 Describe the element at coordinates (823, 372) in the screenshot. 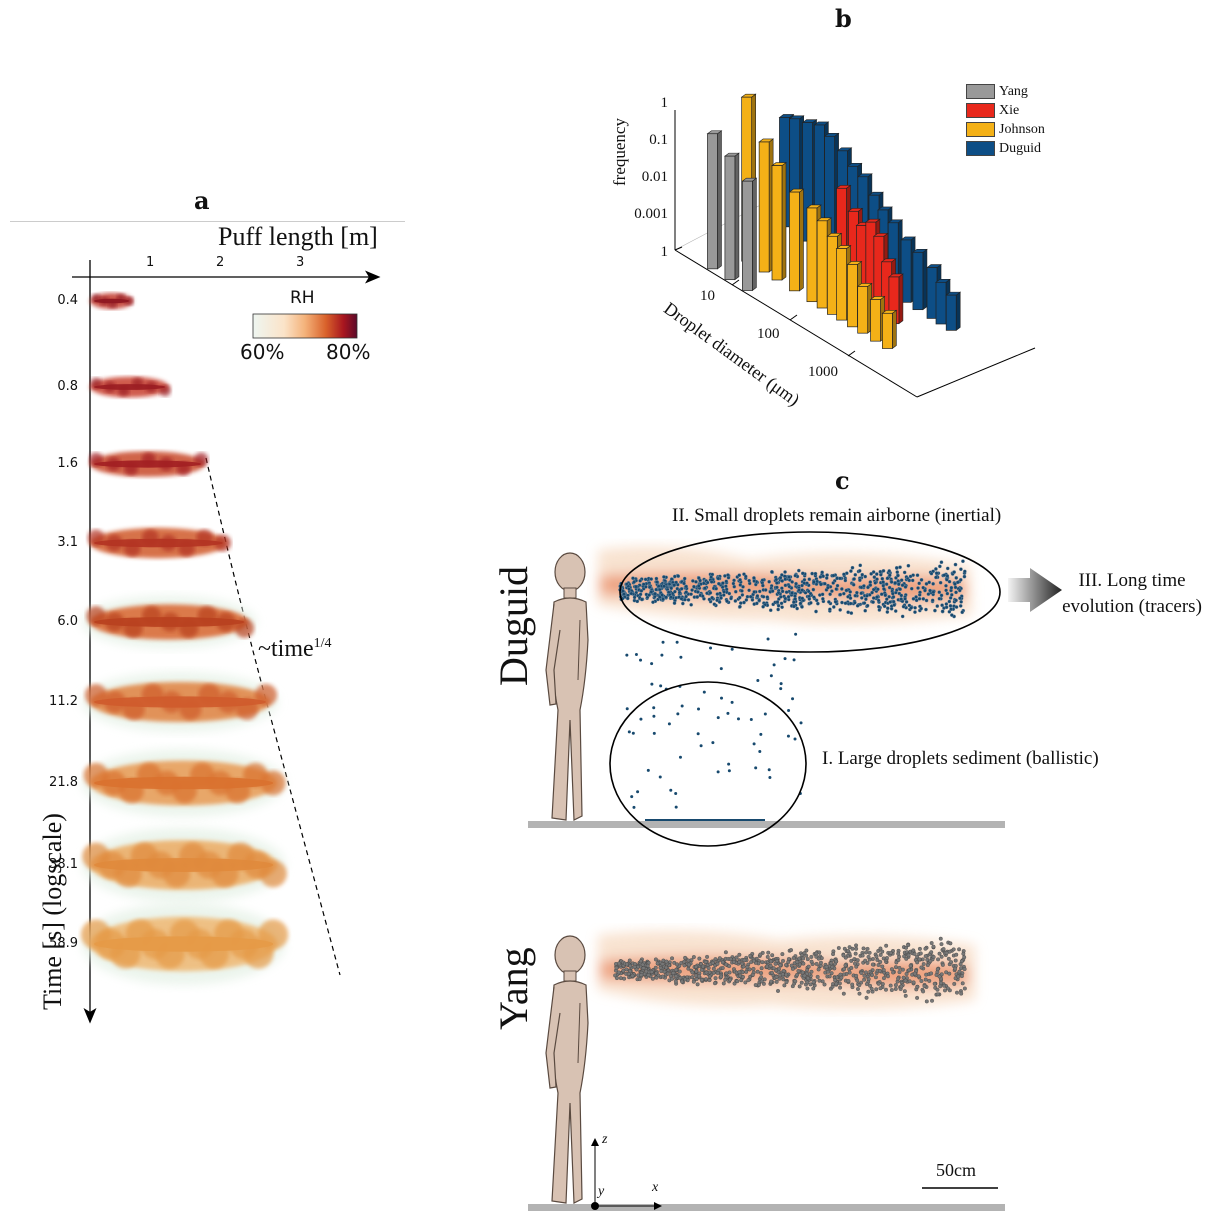

I see `panel-b-x-tick-1000: 1000` at that location.